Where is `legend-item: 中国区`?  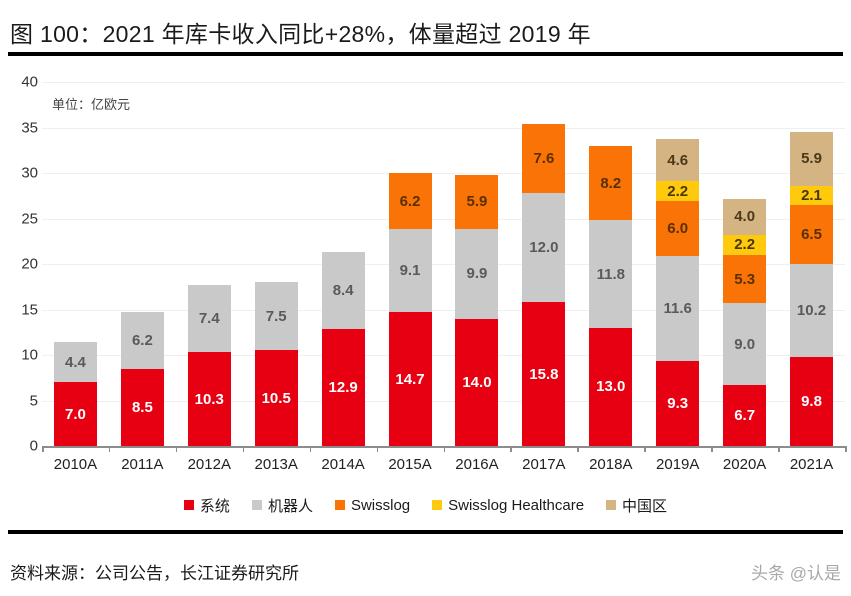
legend-item: 中国区 is located at coordinates (636, 505).